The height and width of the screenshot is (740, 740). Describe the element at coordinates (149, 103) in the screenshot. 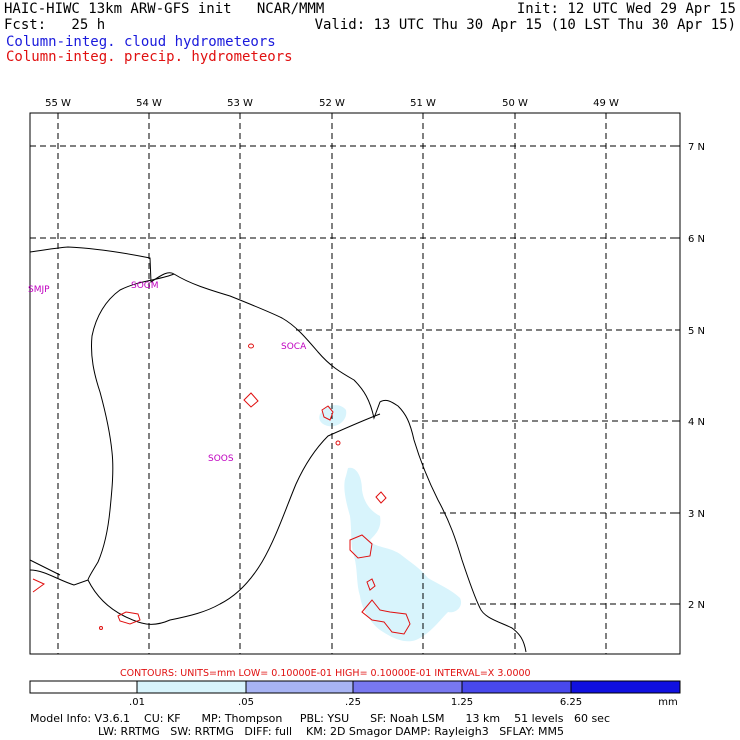

I see `lon-label: 54 W` at that location.